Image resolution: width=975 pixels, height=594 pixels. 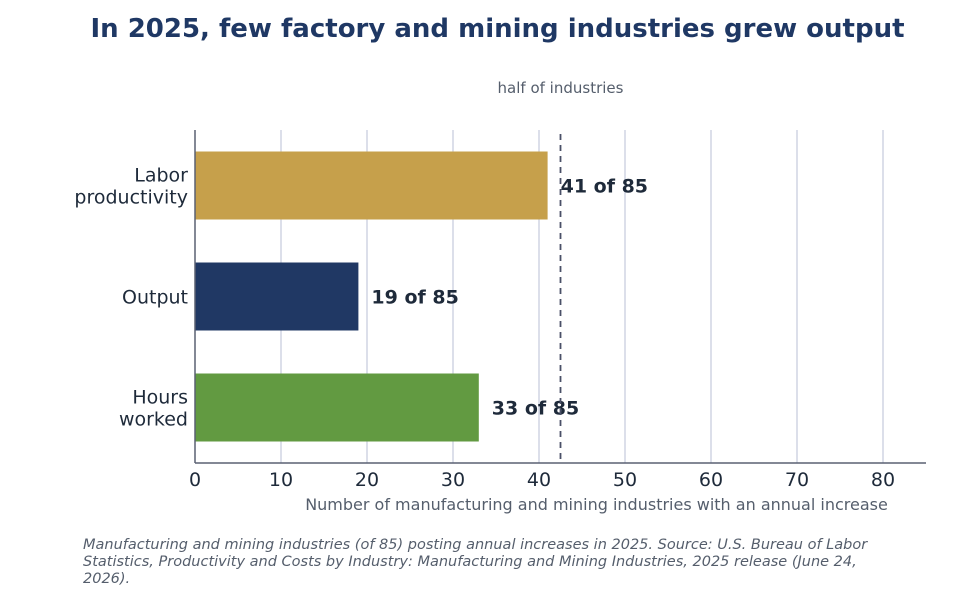 I want to click on y-tick-label-0: Labor productivity, so click(x=131, y=187).